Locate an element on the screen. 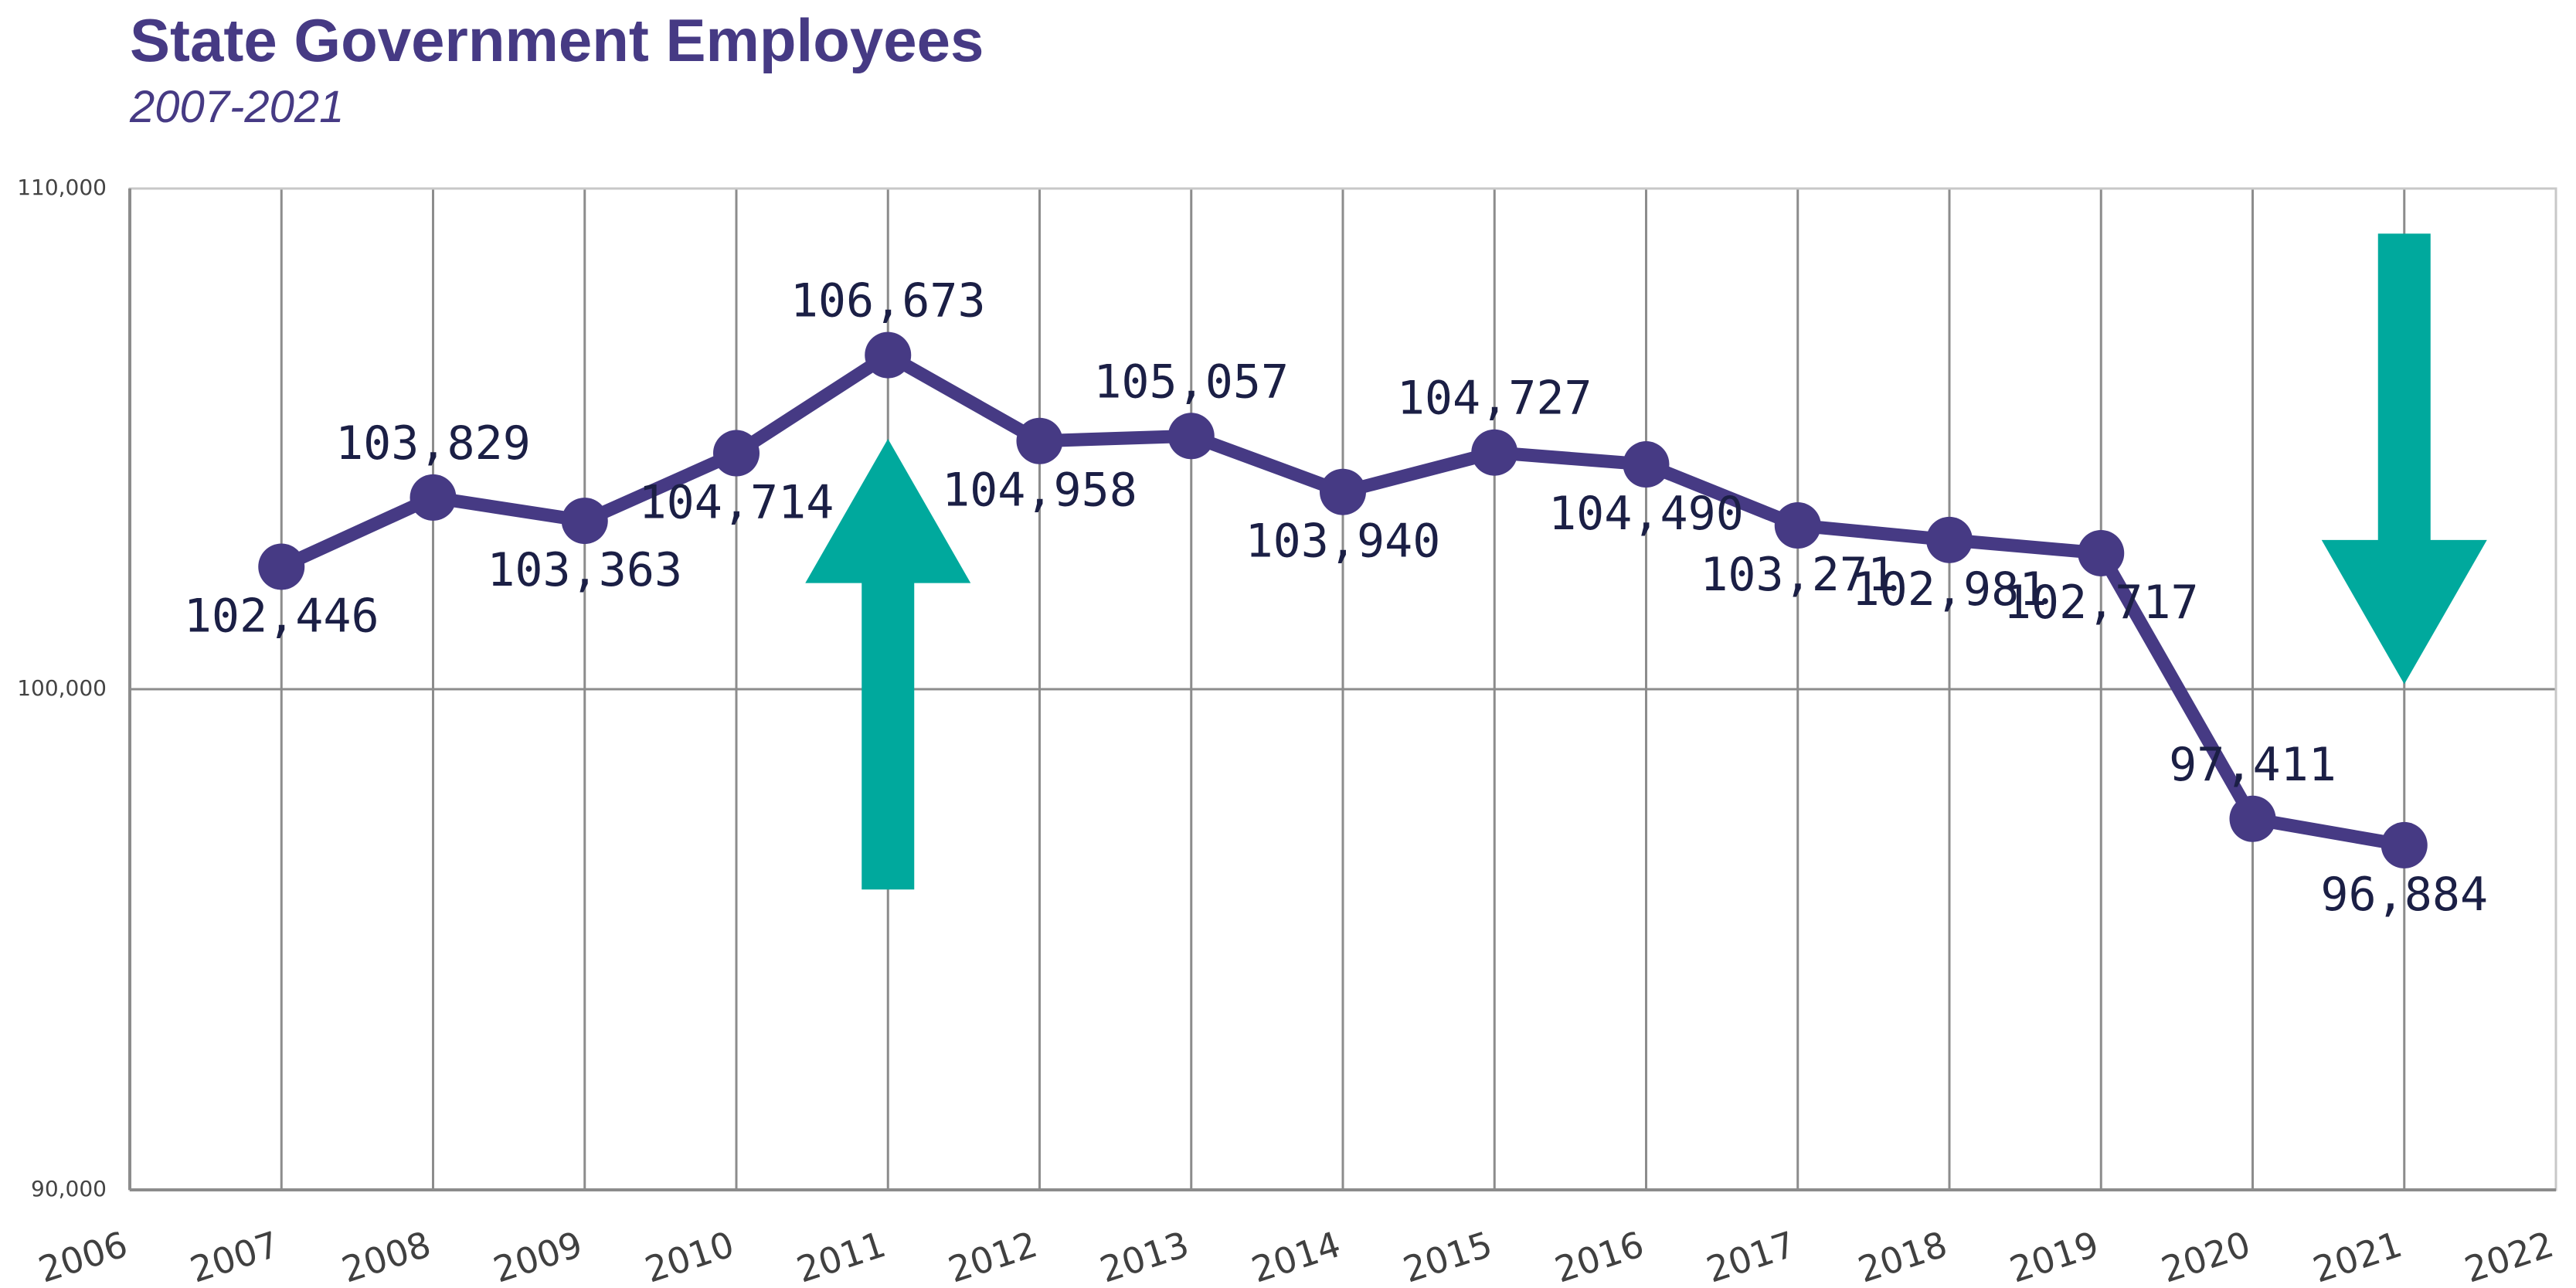 The image size is (2576, 1288). x-tick-label-2009: 2009 is located at coordinates (537, 1255).